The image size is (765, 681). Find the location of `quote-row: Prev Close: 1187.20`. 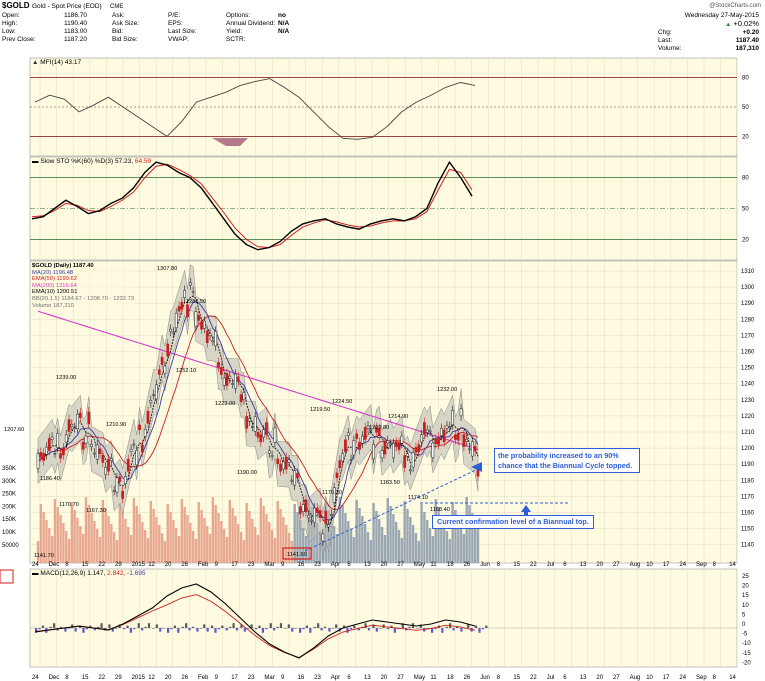

quote-row: Prev Close: 1187.20 is located at coordinates (45, 39).